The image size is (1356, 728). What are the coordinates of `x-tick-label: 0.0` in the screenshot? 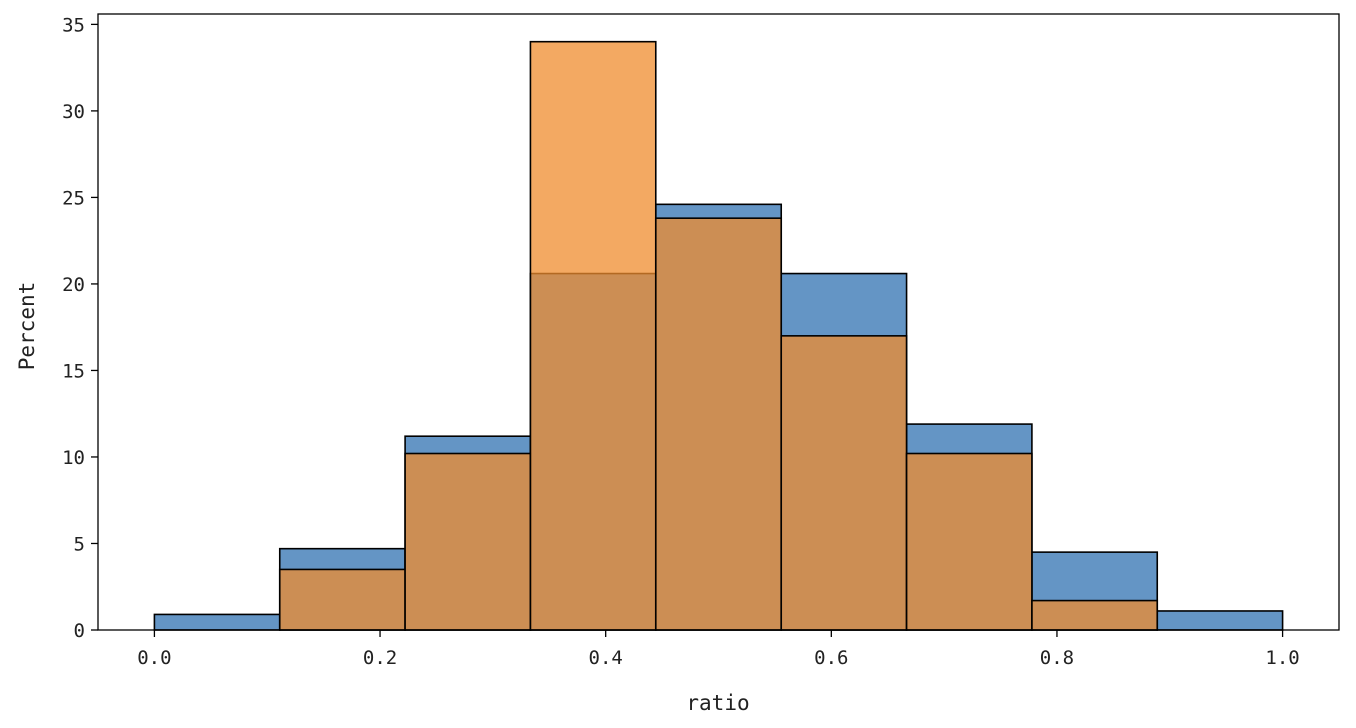 It's located at (154, 658).